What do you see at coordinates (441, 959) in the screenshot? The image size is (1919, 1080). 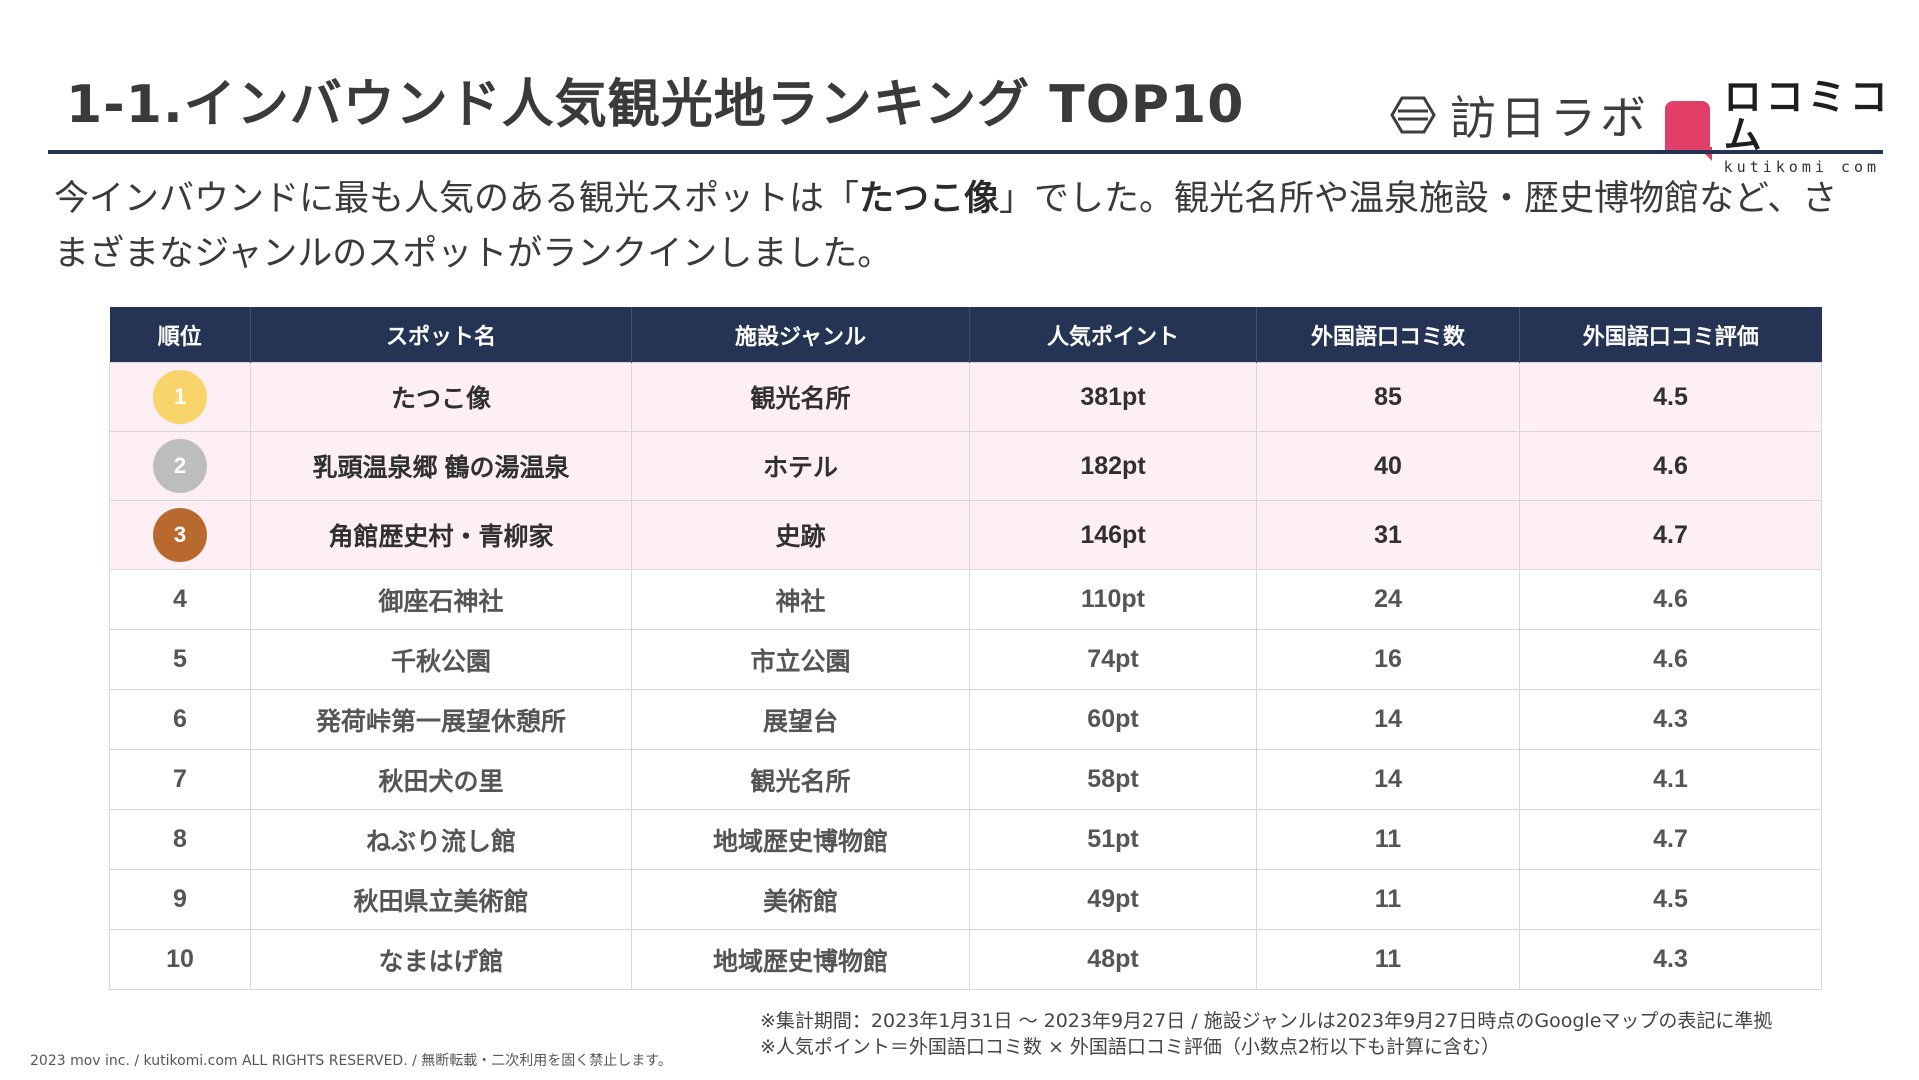 I see `spot-name-cell: なまはげ館` at bounding box center [441, 959].